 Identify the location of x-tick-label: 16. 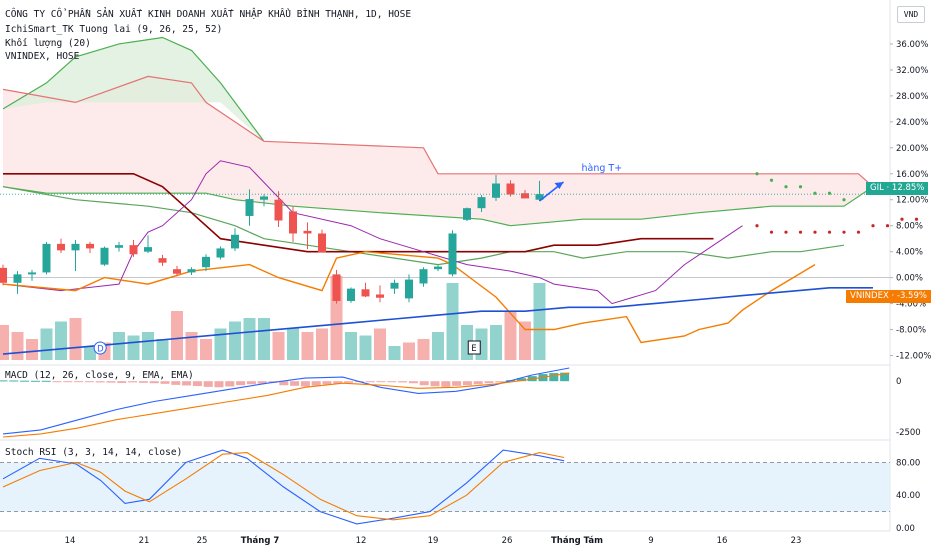
(722, 541).